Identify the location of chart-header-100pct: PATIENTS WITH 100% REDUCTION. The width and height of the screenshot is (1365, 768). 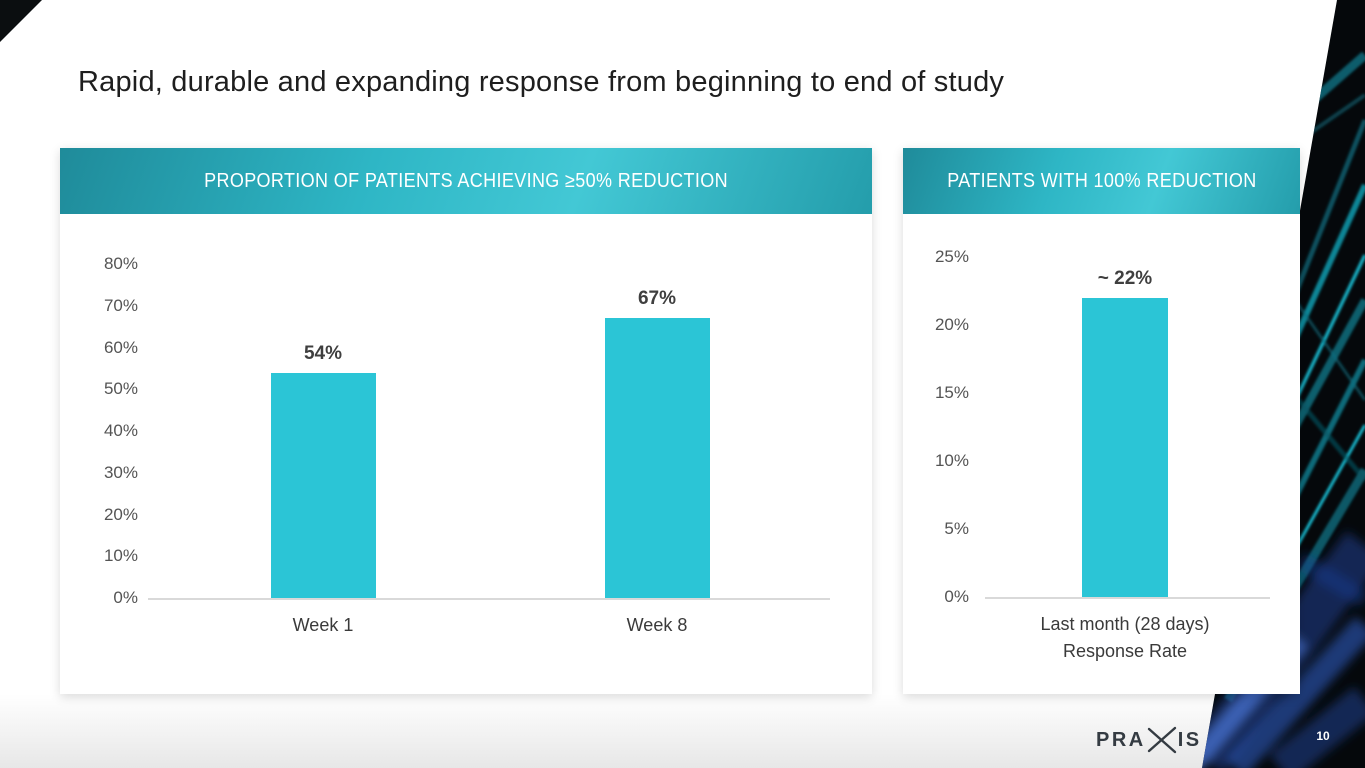
(1101, 181).